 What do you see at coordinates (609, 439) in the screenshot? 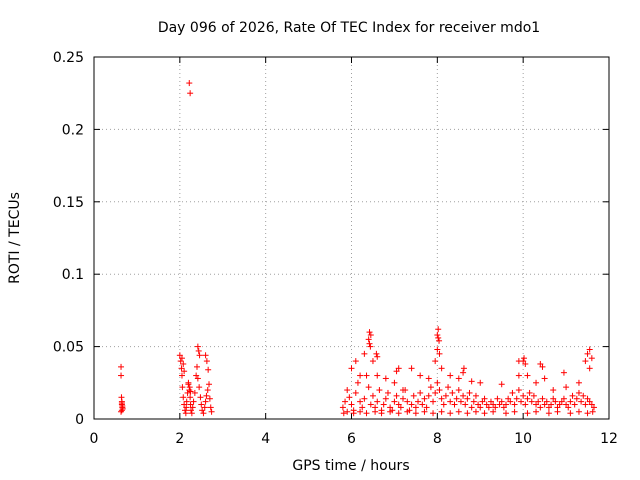
I see `x-tick-label: 12` at bounding box center [609, 439].